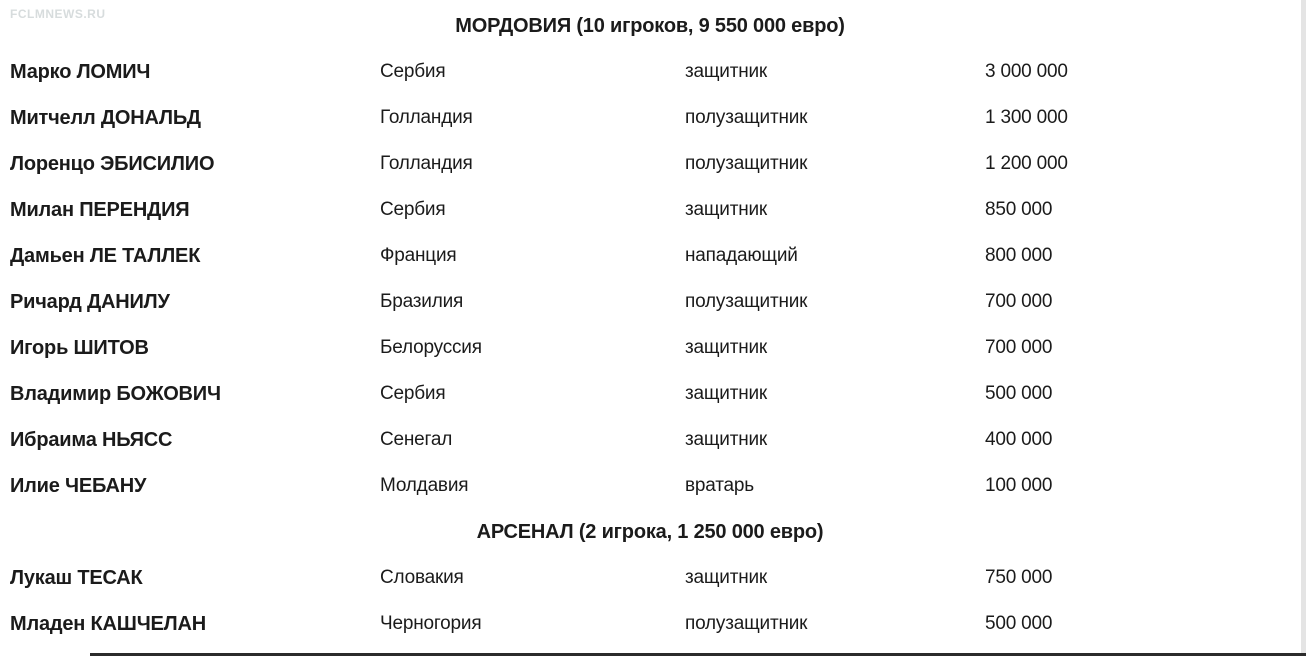  What do you see at coordinates (650, 440) in the screenshot?
I see `player-row: Ибраима НЬЯСС Сенегал защитник 400 000` at bounding box center [650, 440].